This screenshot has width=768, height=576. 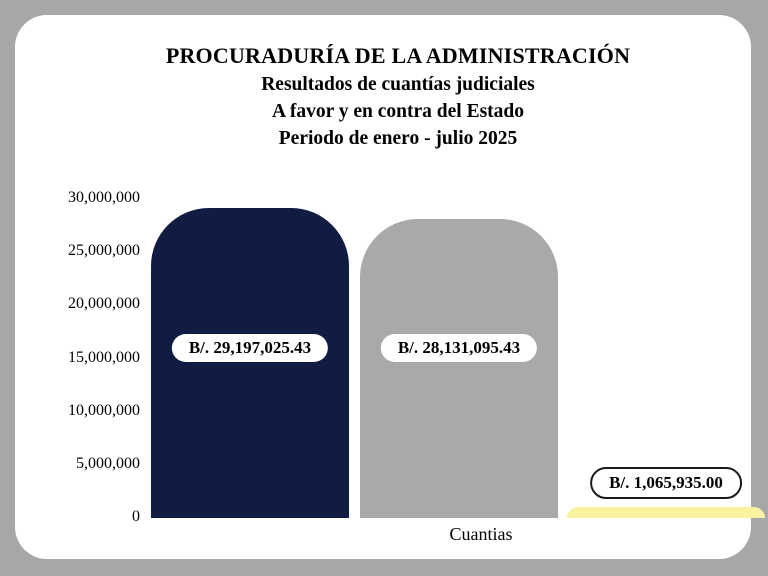 I want to click on y-tick-label: 5,000,000, so click(x=108, y=463).